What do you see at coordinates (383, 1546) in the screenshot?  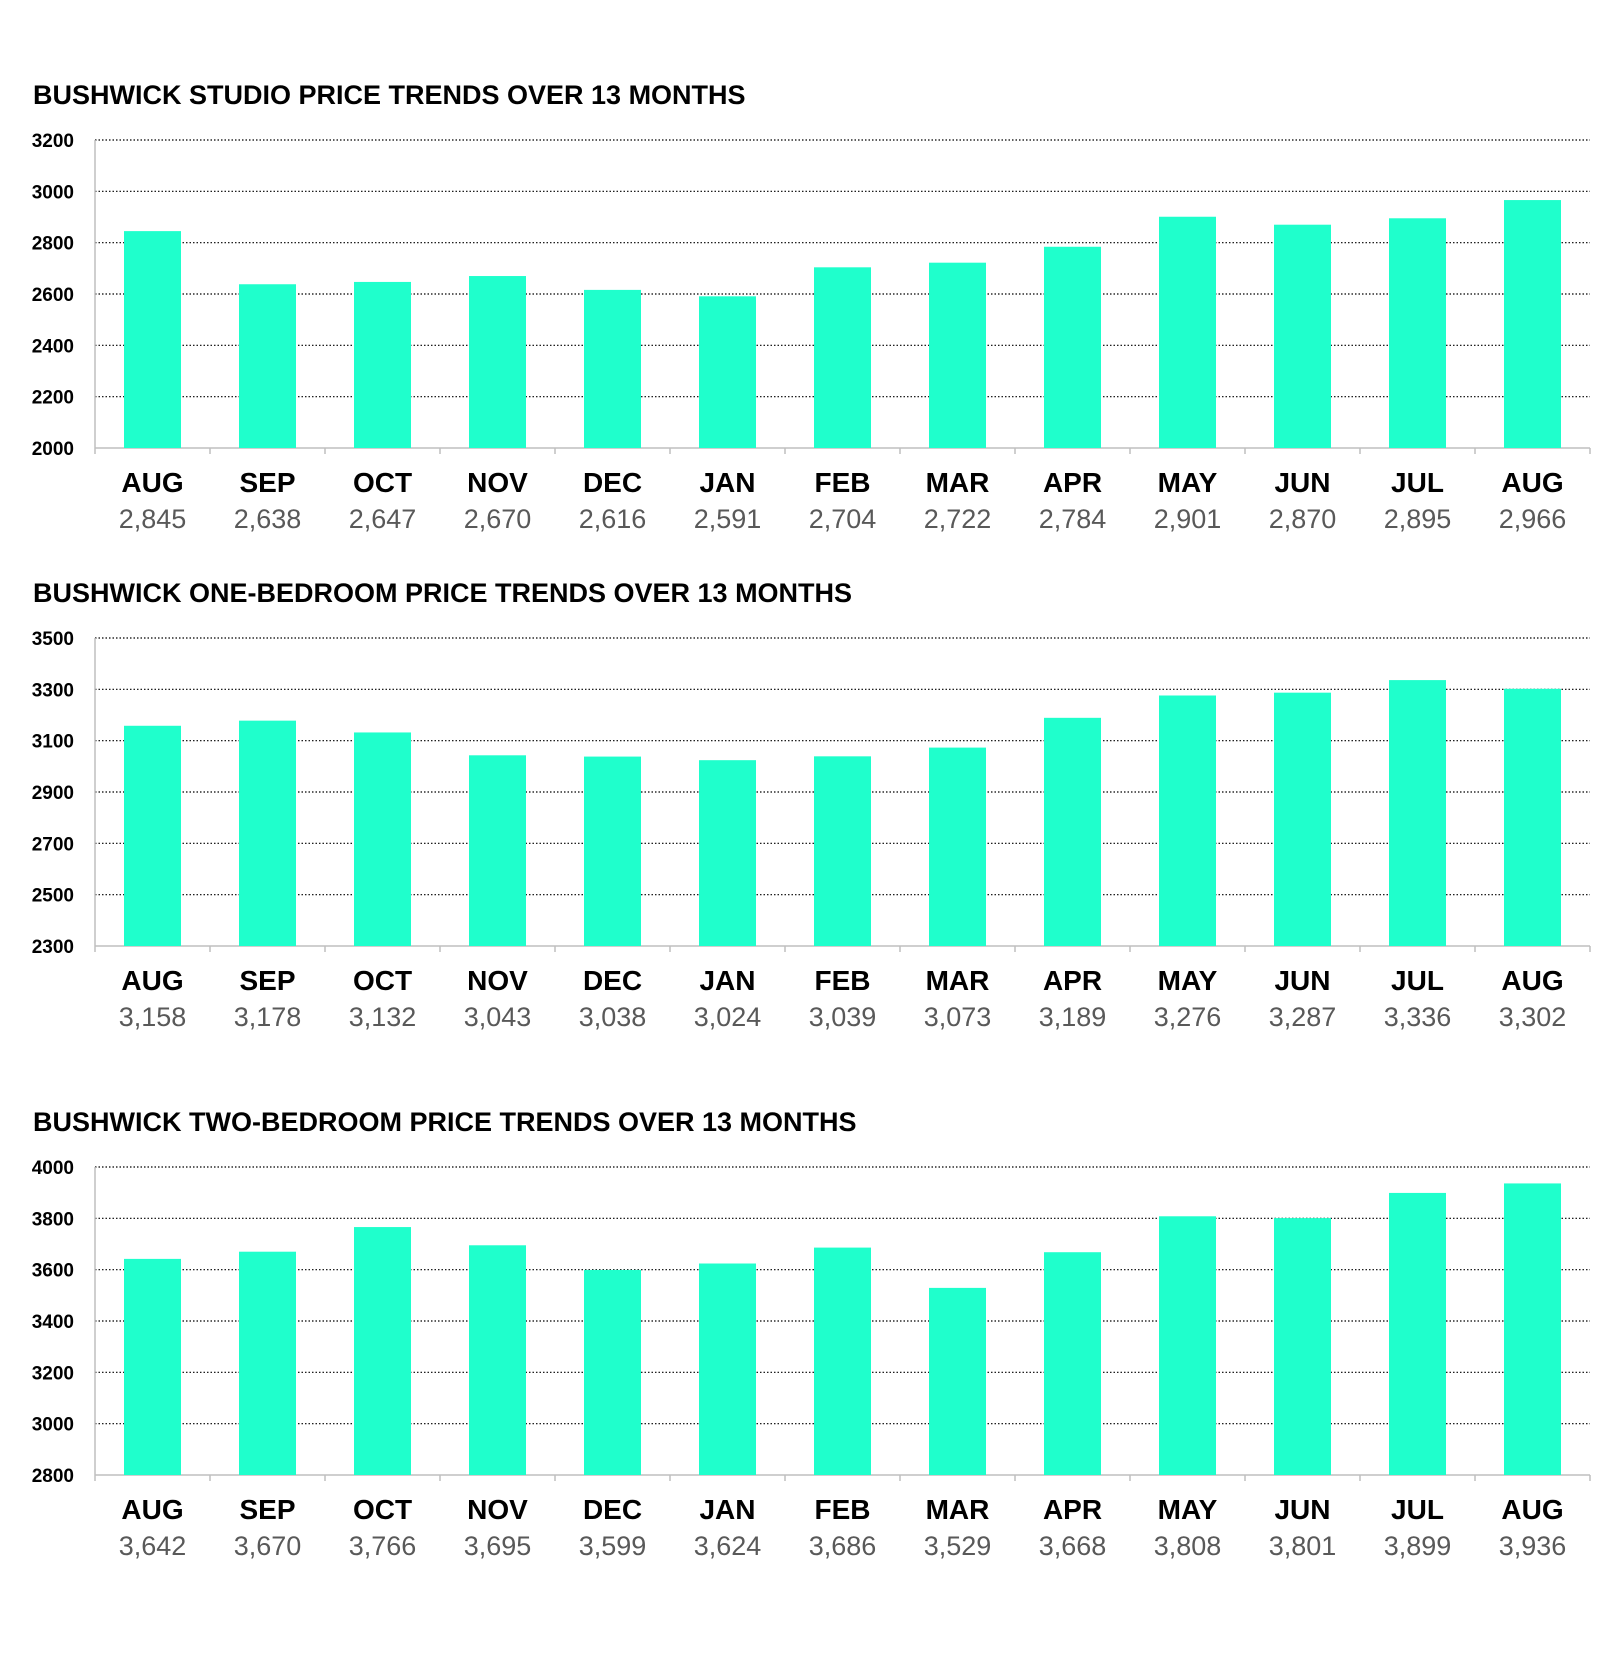 I see `value-label: 3,766` at bounding box center [383, 1546].